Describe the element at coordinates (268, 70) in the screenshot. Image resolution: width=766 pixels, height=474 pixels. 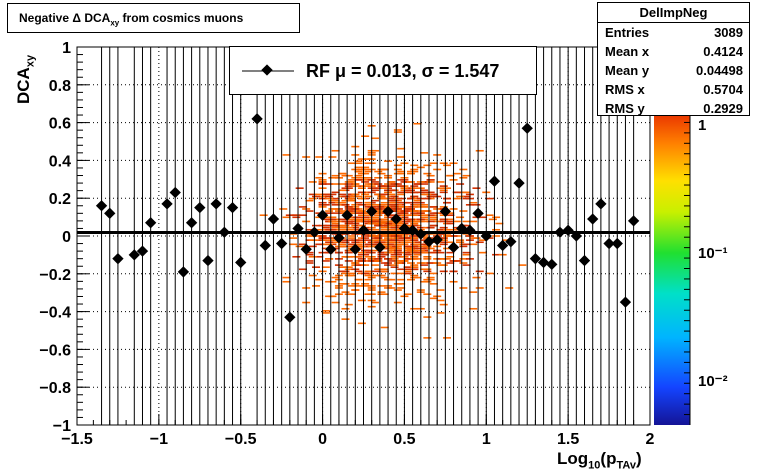
I see `legend-marker-icon` at that location.